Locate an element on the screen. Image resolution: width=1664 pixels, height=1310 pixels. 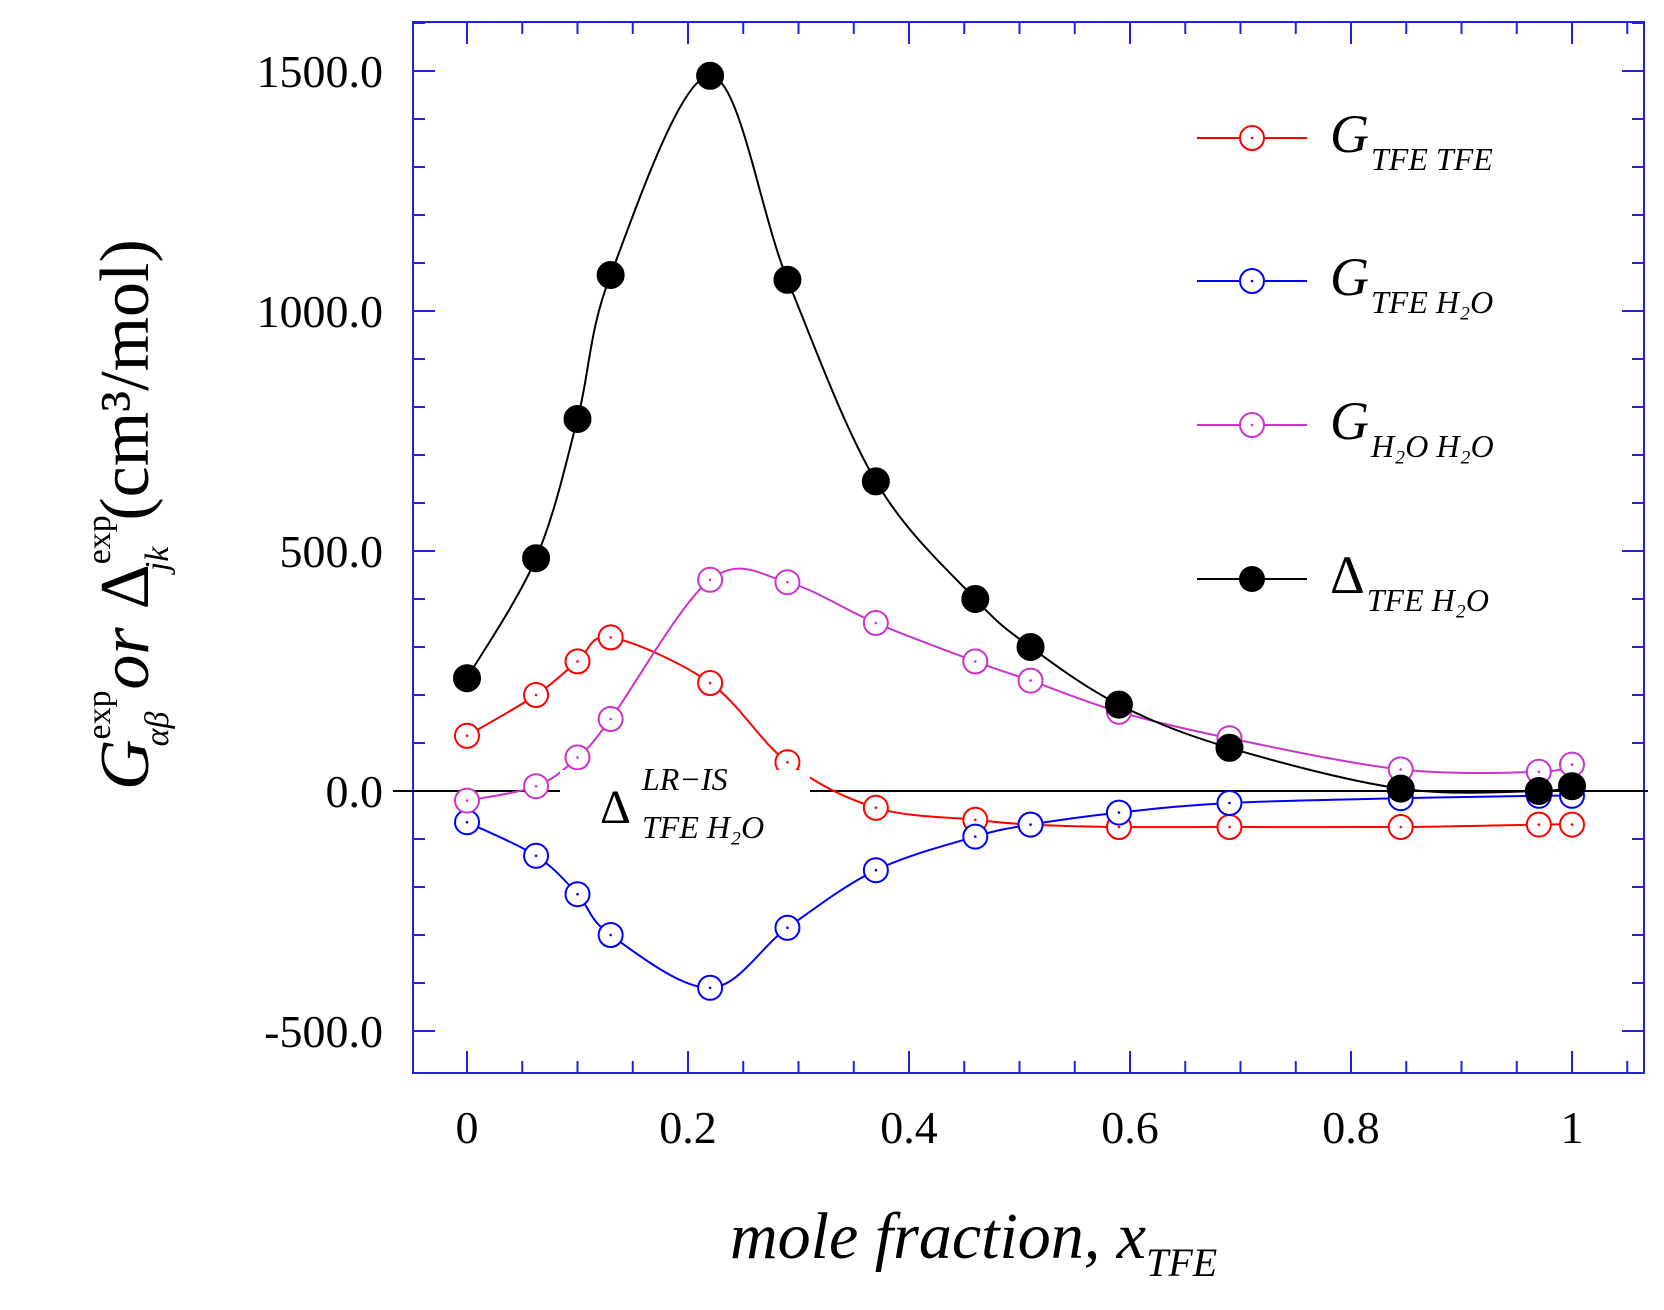
annotation-main: Δ is located at coordinates (615, 807).